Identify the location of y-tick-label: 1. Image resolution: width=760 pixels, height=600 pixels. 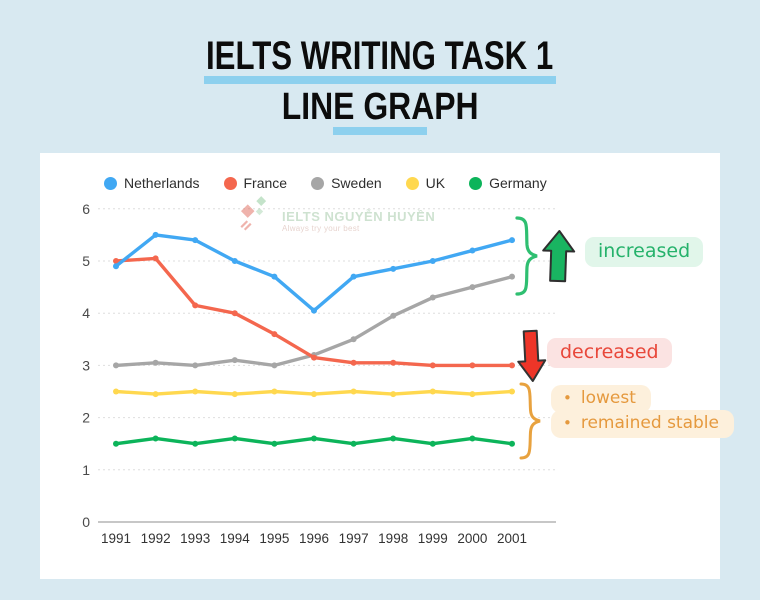
(86, 470).